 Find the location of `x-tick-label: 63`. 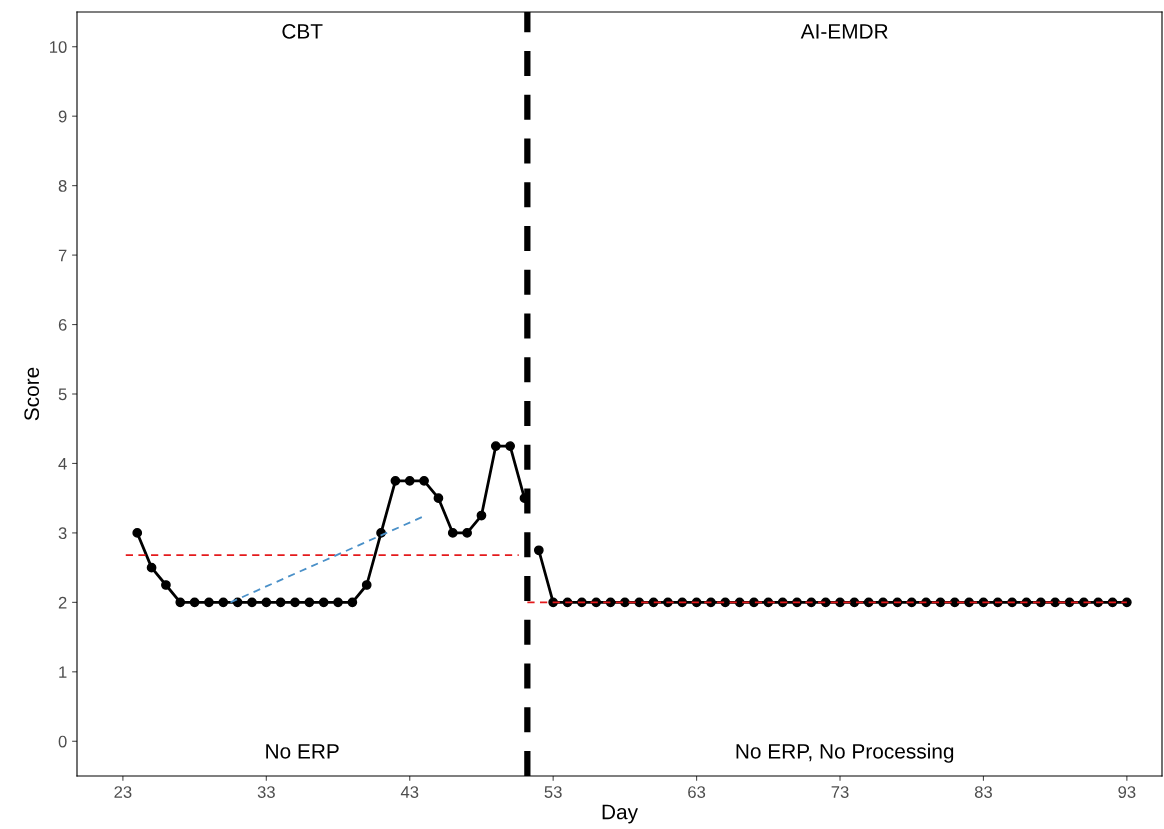

x-tick-label: 63 is located at coordinates (697, 792).